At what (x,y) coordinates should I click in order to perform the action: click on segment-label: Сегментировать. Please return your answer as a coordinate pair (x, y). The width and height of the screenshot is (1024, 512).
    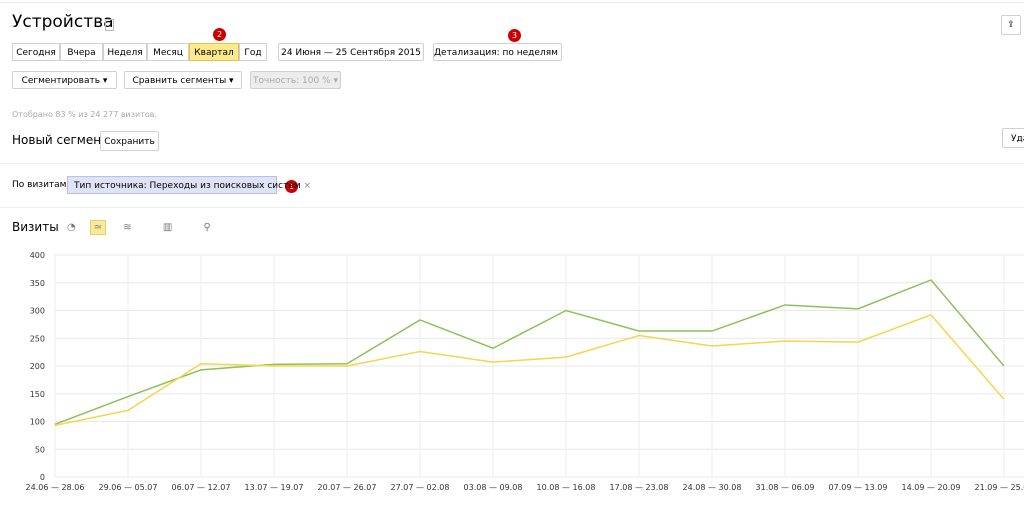
    Looking at the image, I should click on (61, 81).